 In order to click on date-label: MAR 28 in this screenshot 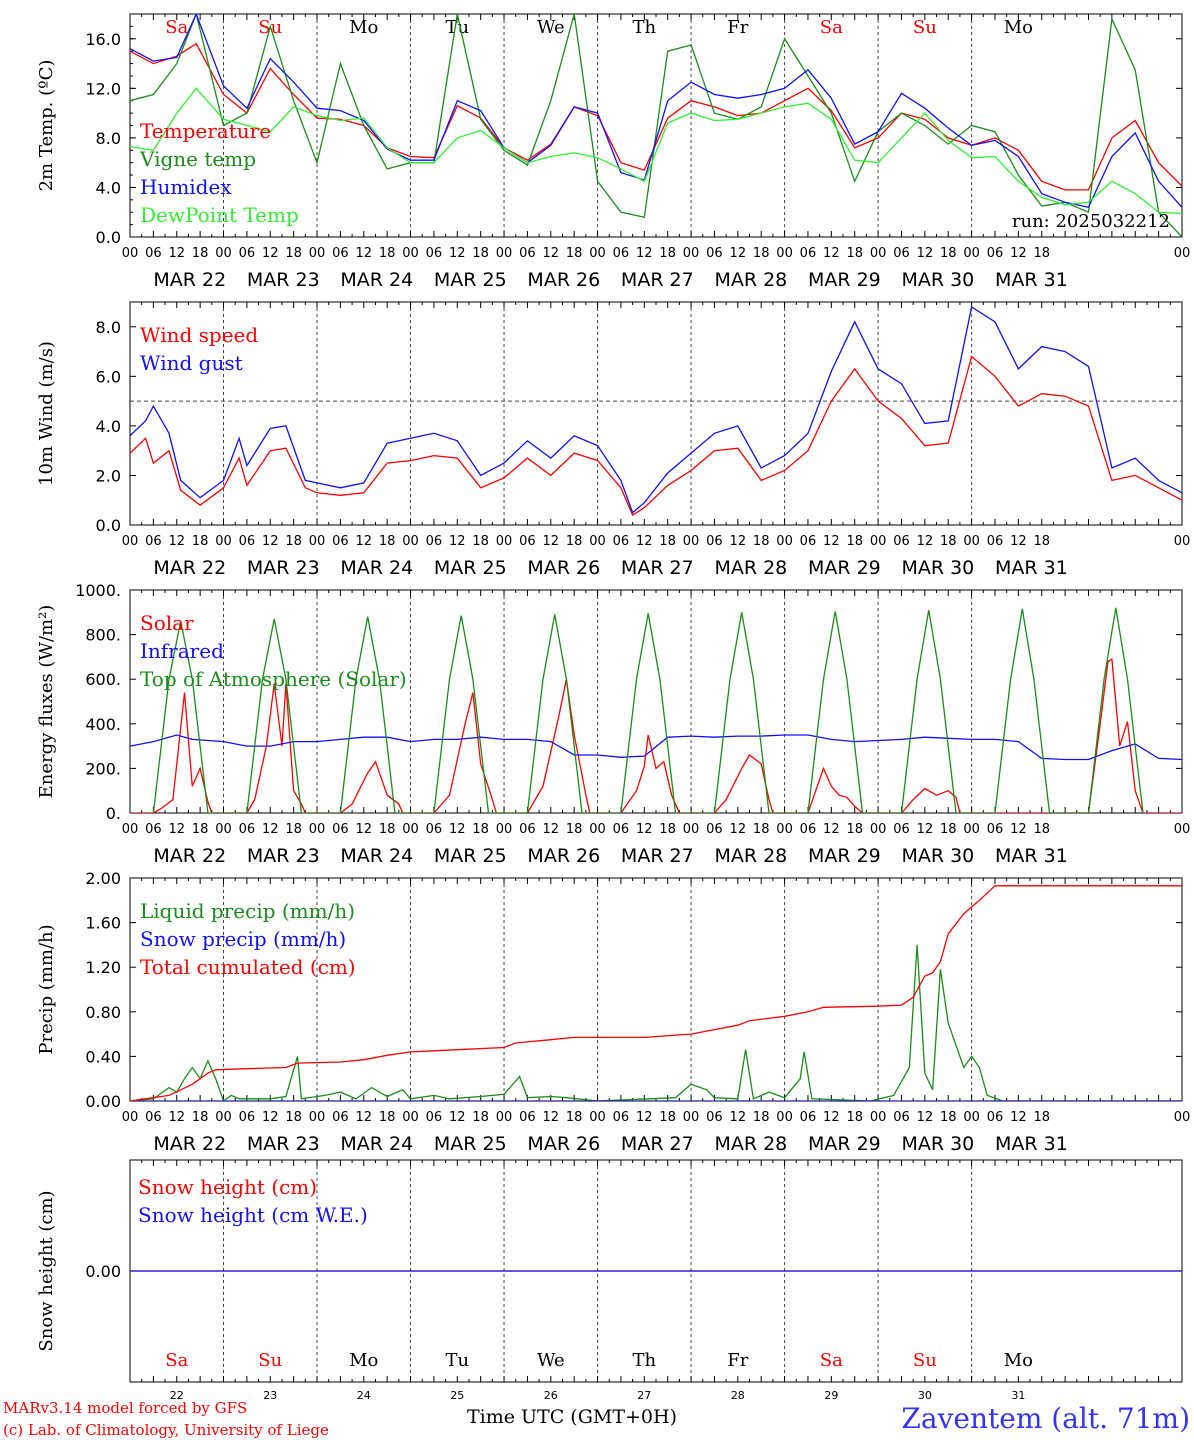, I will do `click(750, 280)`.